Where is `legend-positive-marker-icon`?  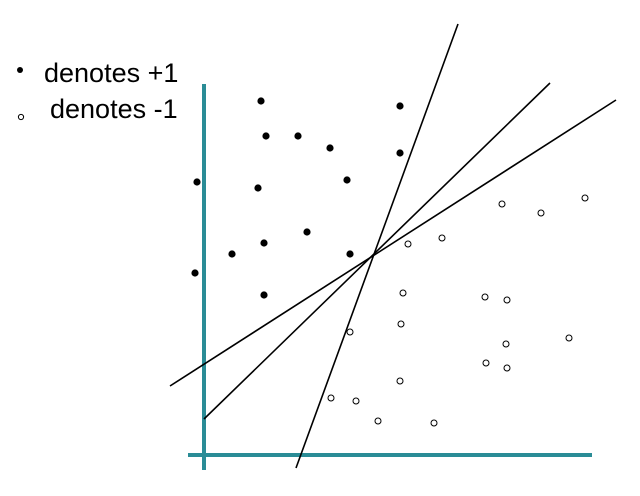
legend-positive-marker-icon is located at coordinates (20, 70).